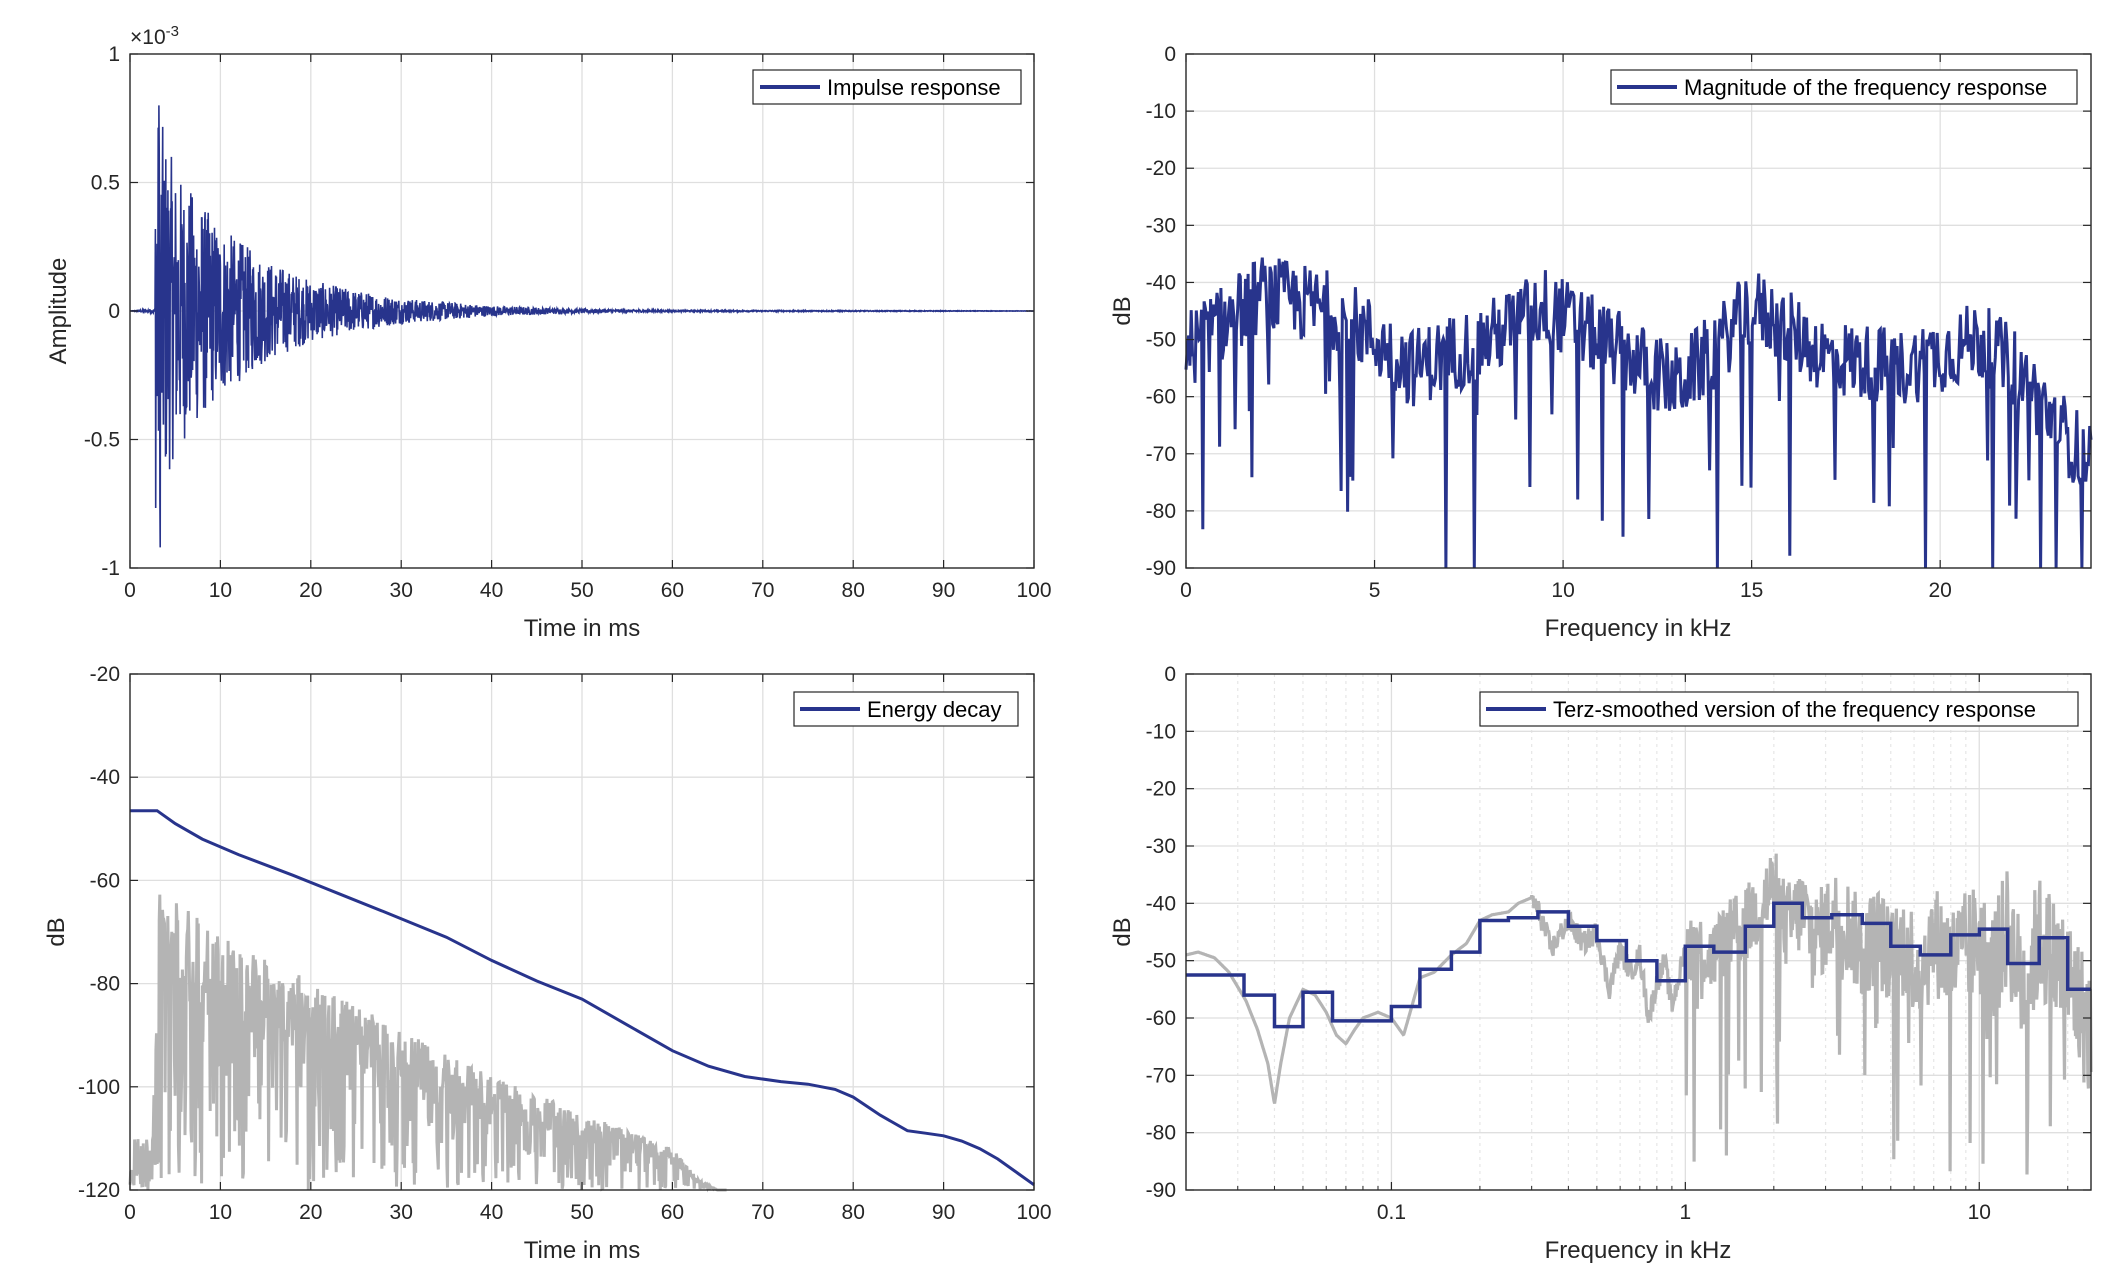  I want to click on legend-label-impulse: Impulse response, so click(914, 87).